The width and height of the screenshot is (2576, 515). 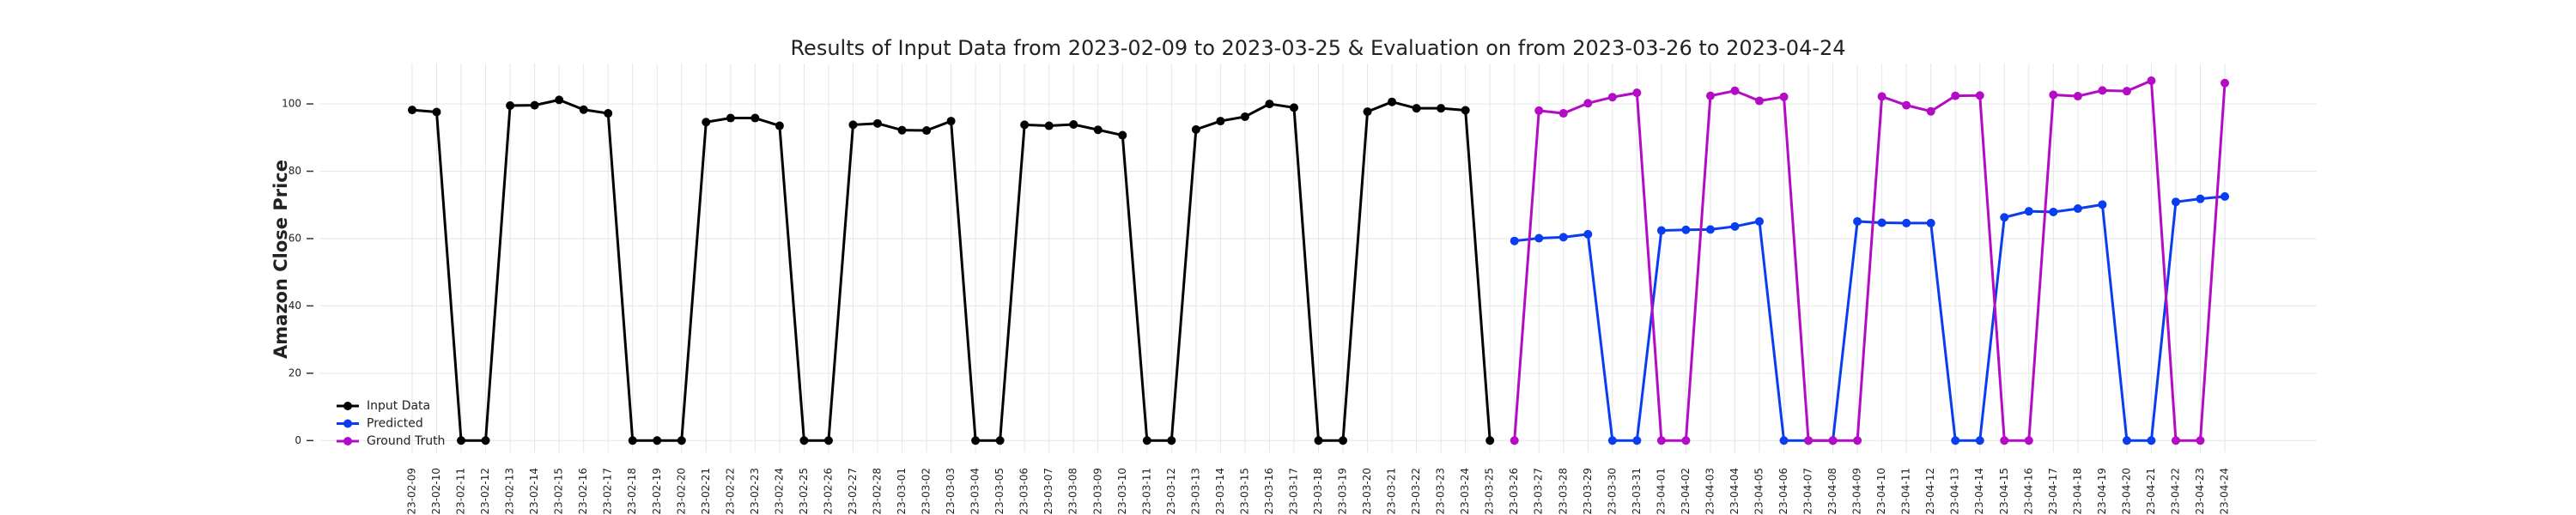 What do you see at coordinates (1734, 491) in the screenshot?
I see `x-tick-label: 2023-04-04` at bounding box center [1734, 491].